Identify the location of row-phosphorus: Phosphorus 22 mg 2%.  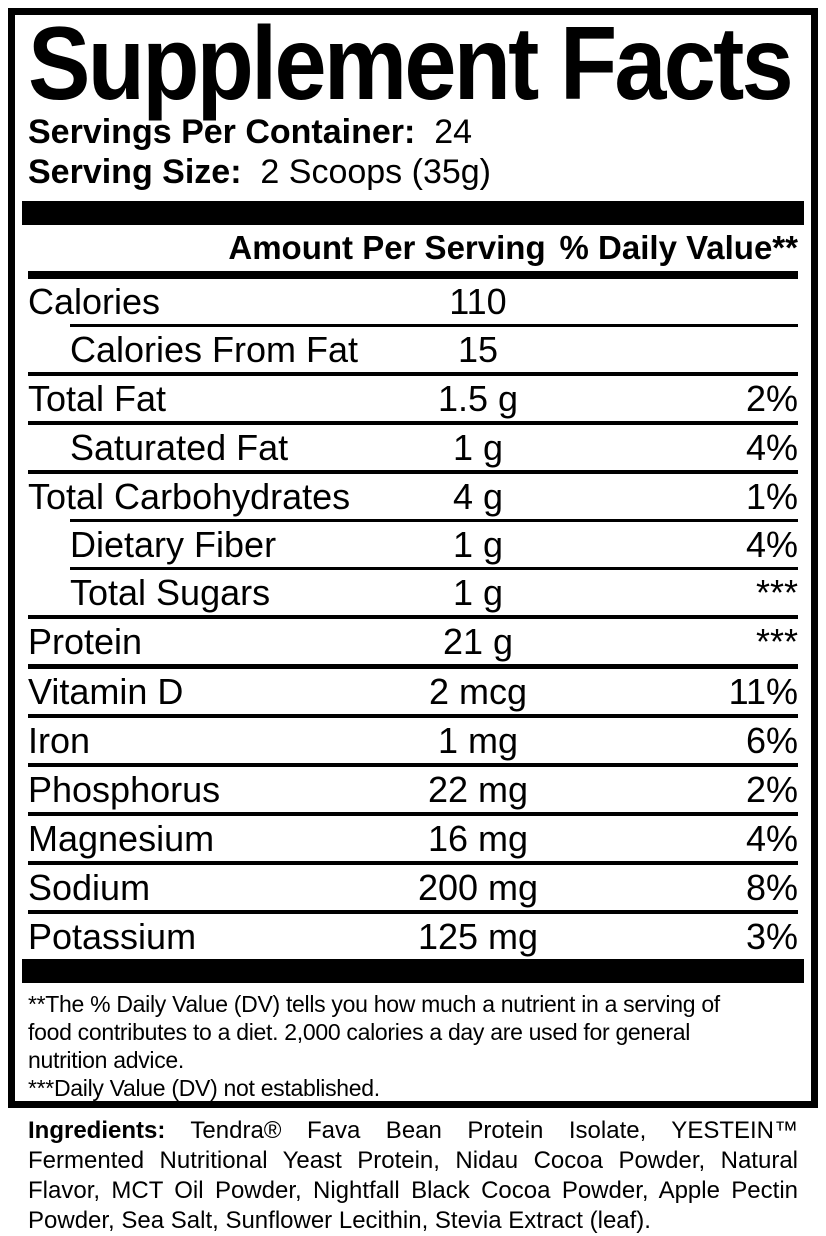
(413, 789).